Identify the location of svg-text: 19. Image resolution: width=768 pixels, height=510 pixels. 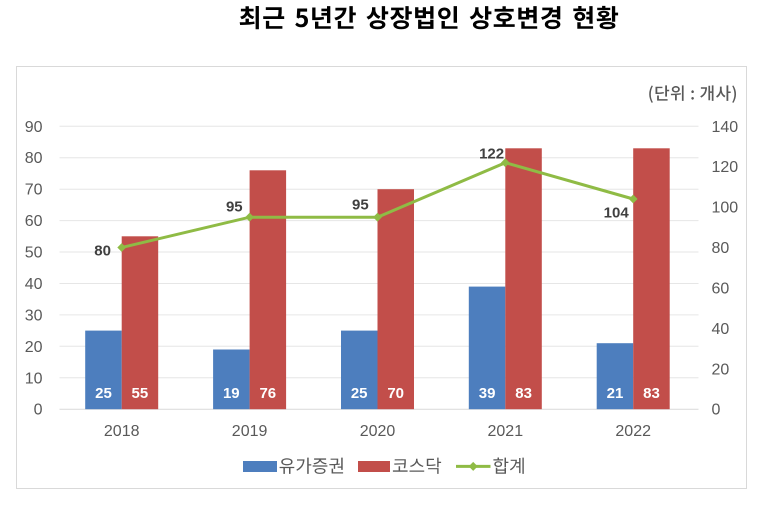
(231, 393).